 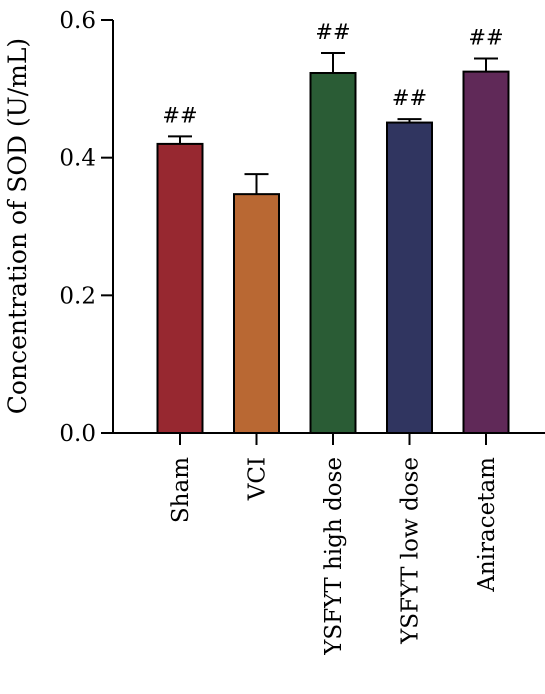 I want to click on x-tick-label: Aniracetam, so click(x=487, y=525).